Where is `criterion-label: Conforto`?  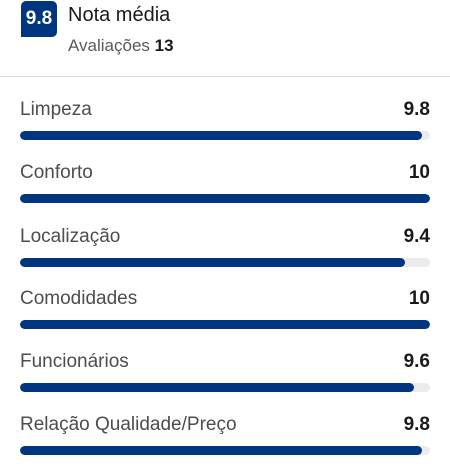
criterion-label: Conforto is located at coordinates (56, 172).